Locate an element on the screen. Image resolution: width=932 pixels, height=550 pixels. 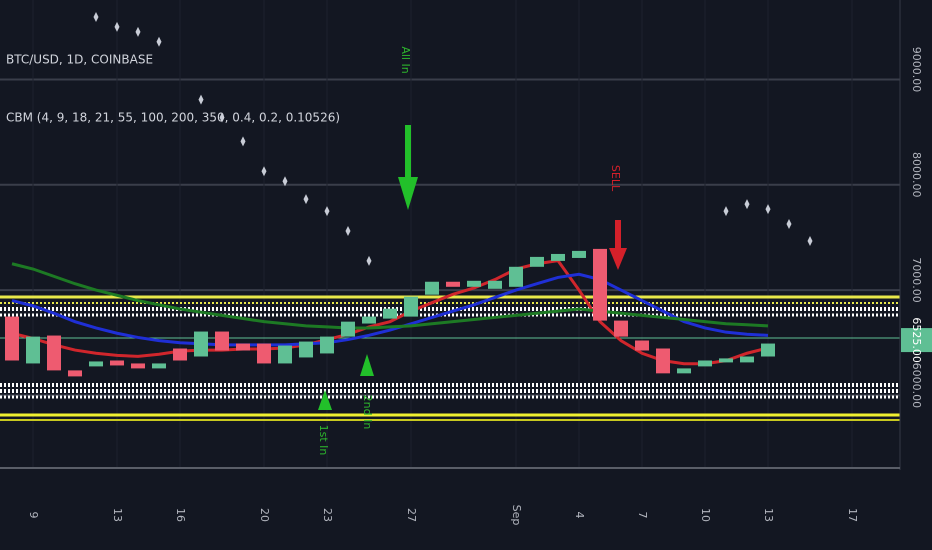
last-price-box is located at coordinates (916, 340).